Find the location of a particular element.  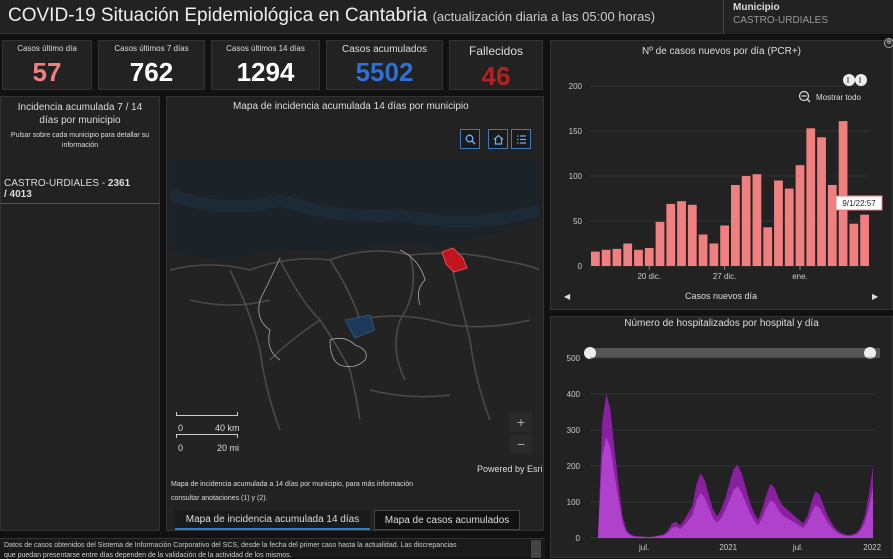

cases-footer-label: Casos nuevos día is located at coordinates (721, 296).